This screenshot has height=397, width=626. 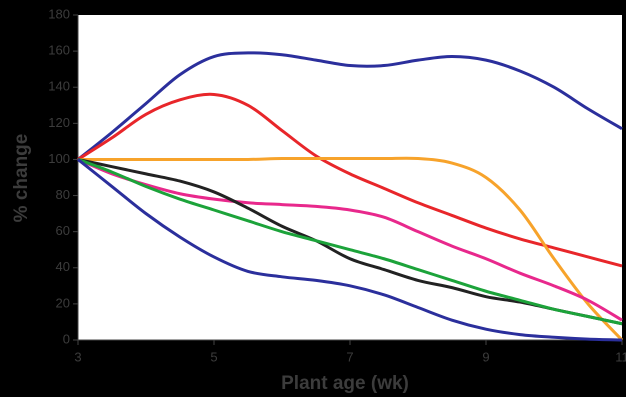 I want to click on y-tick-label: 0, so click(x=66, y=338).